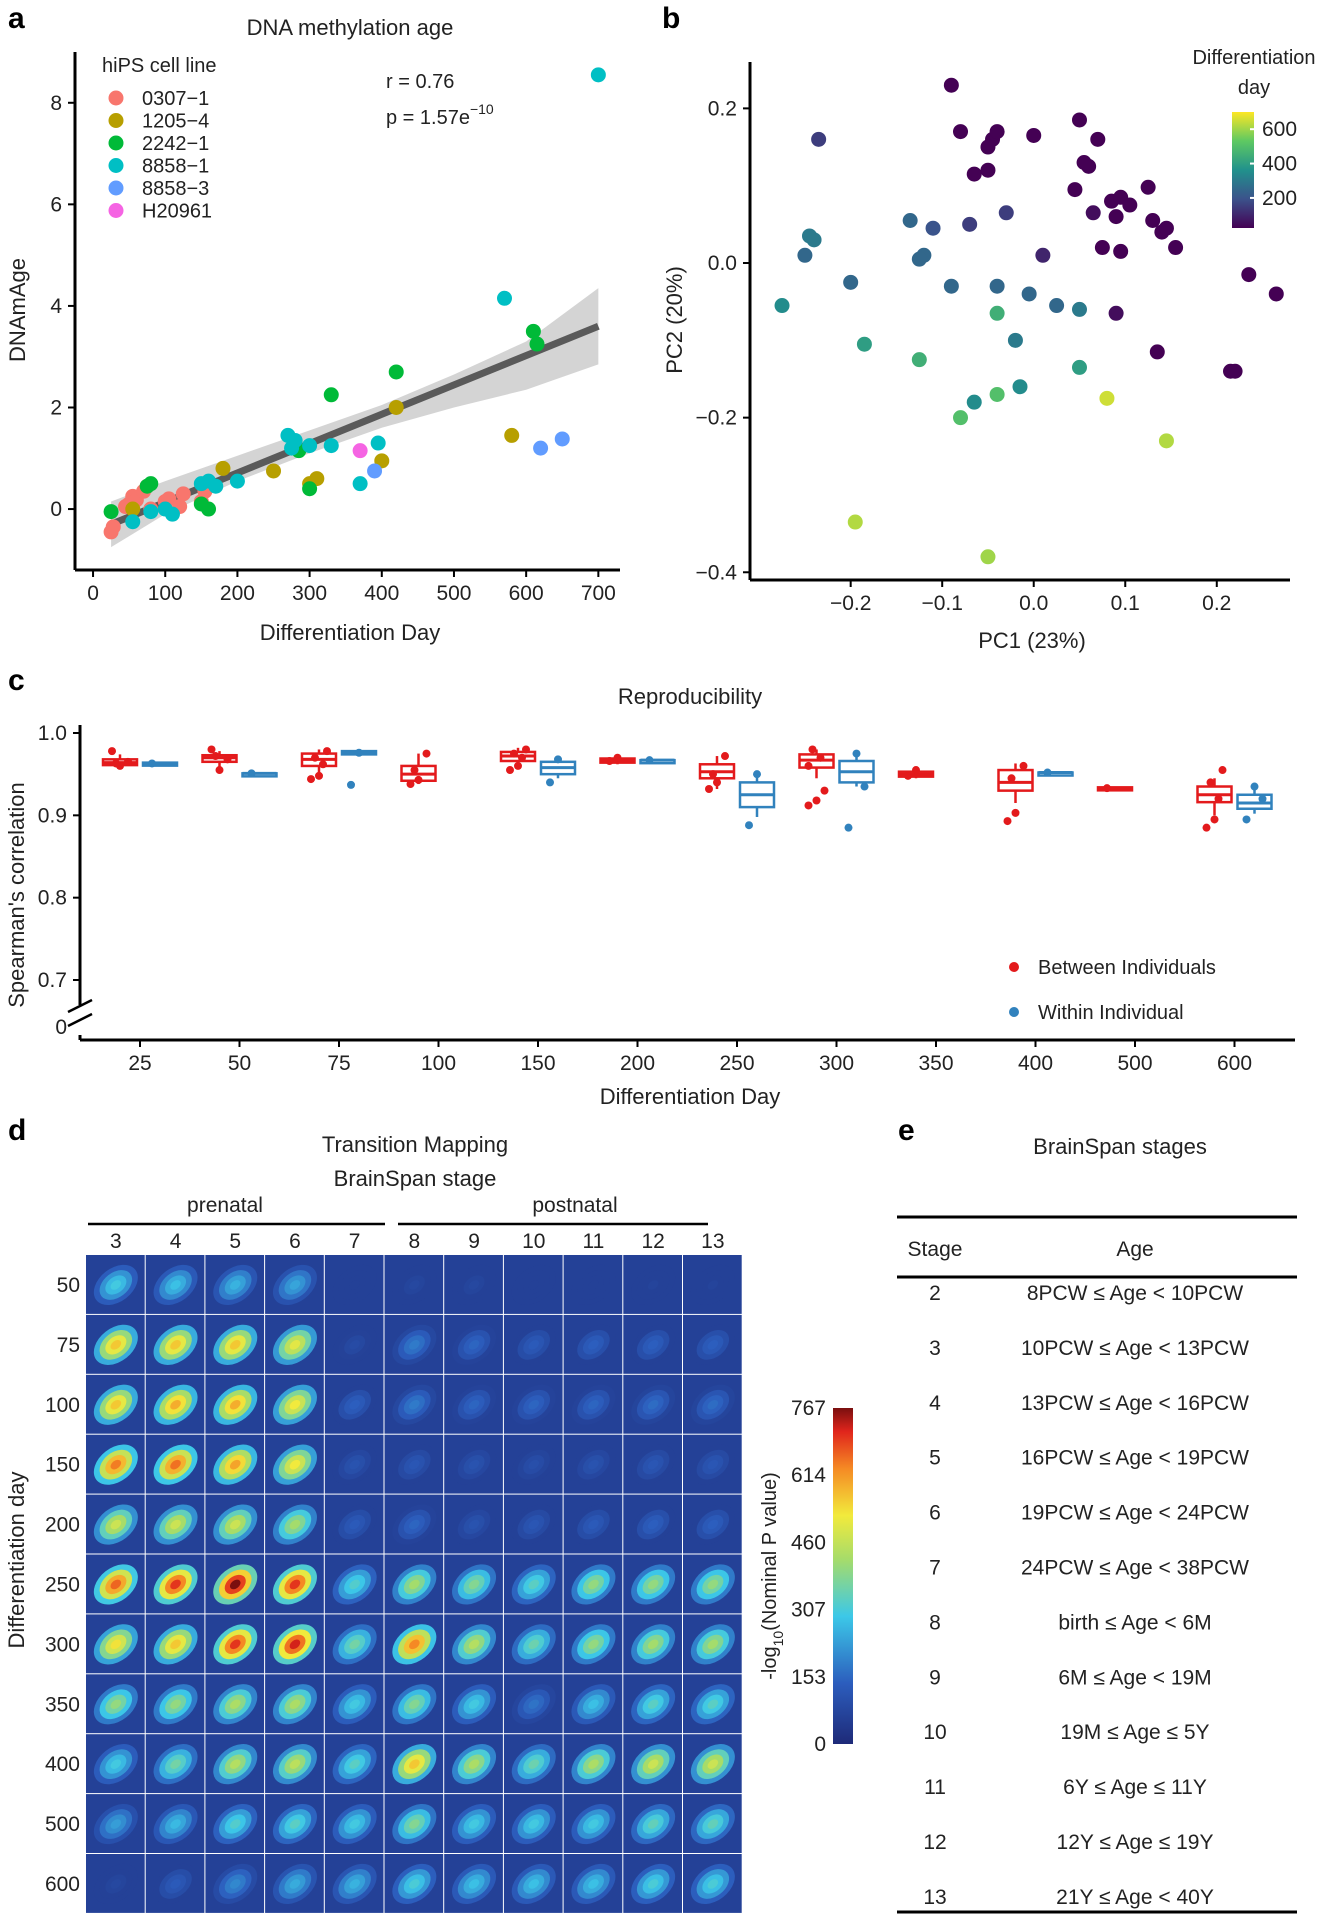 This screenshot has width=1330, height=1920. What do you see at coordinates (139, 1063) in the screenshot?
I see `panel-c-x-tick-label: 25` at bounding box center [139, 1063].